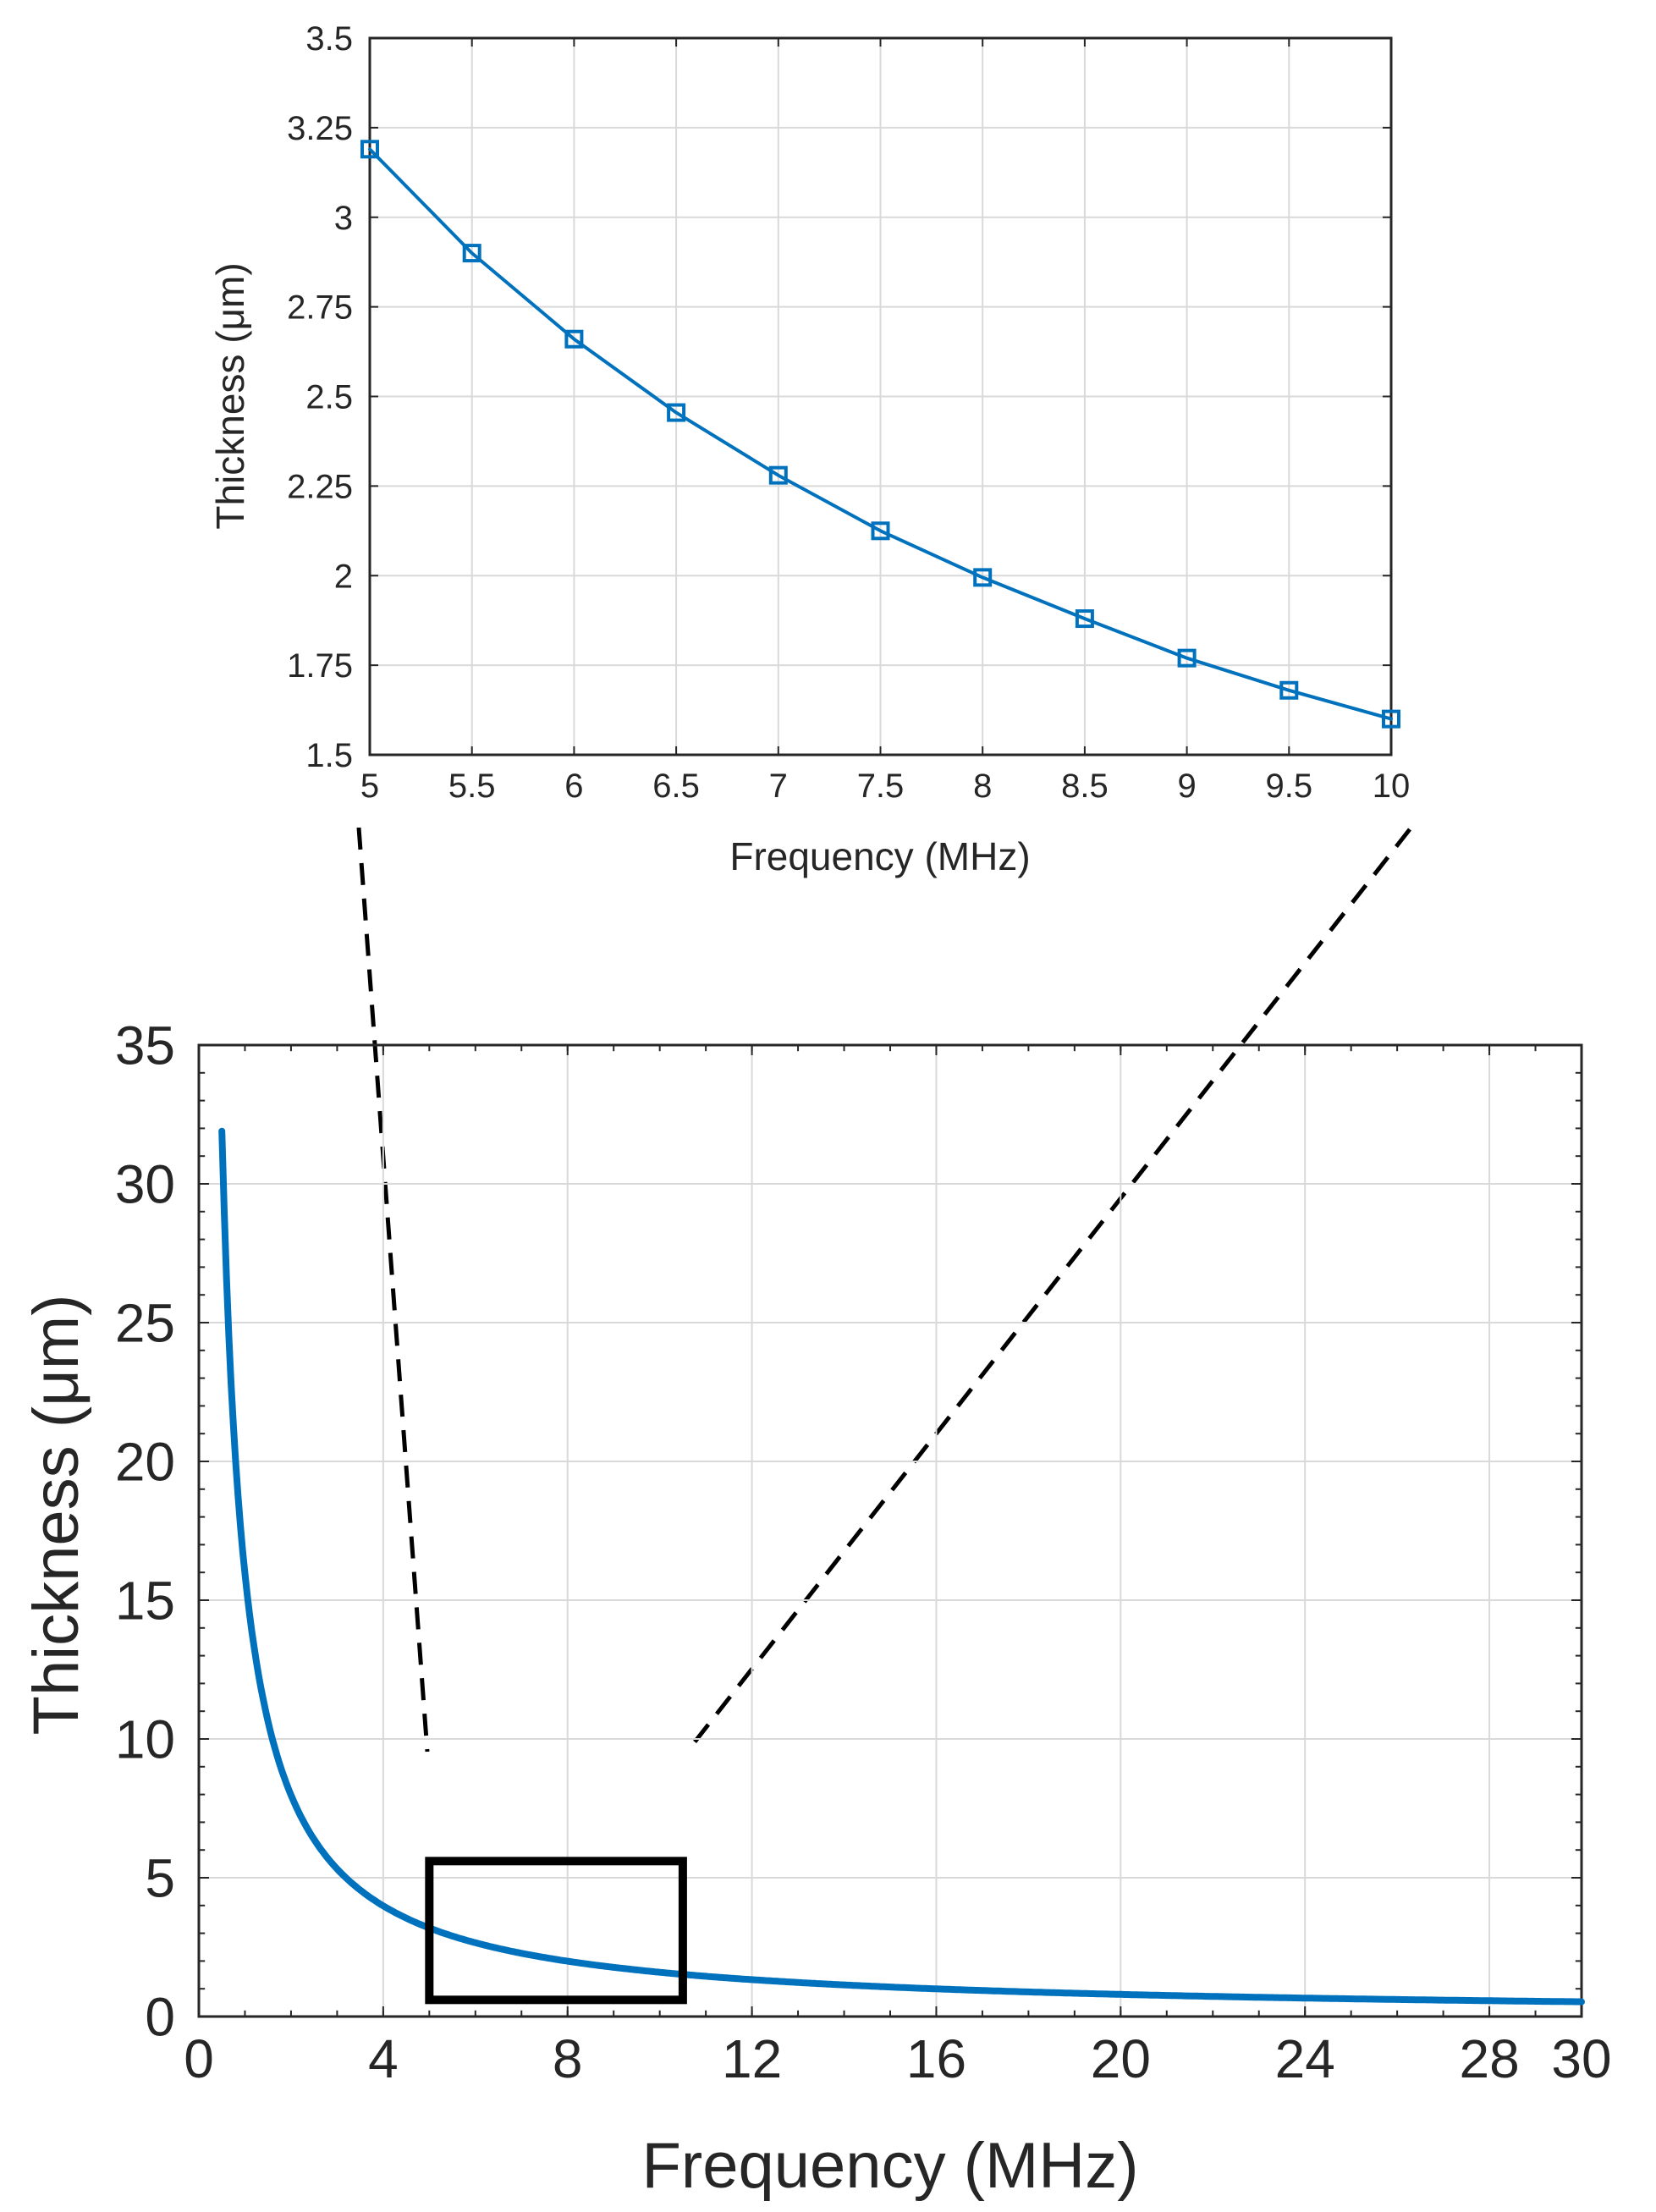 This screenshot has height=2212, width=1656. I want to click on x-tick-label: 12, so click(752, 2058).